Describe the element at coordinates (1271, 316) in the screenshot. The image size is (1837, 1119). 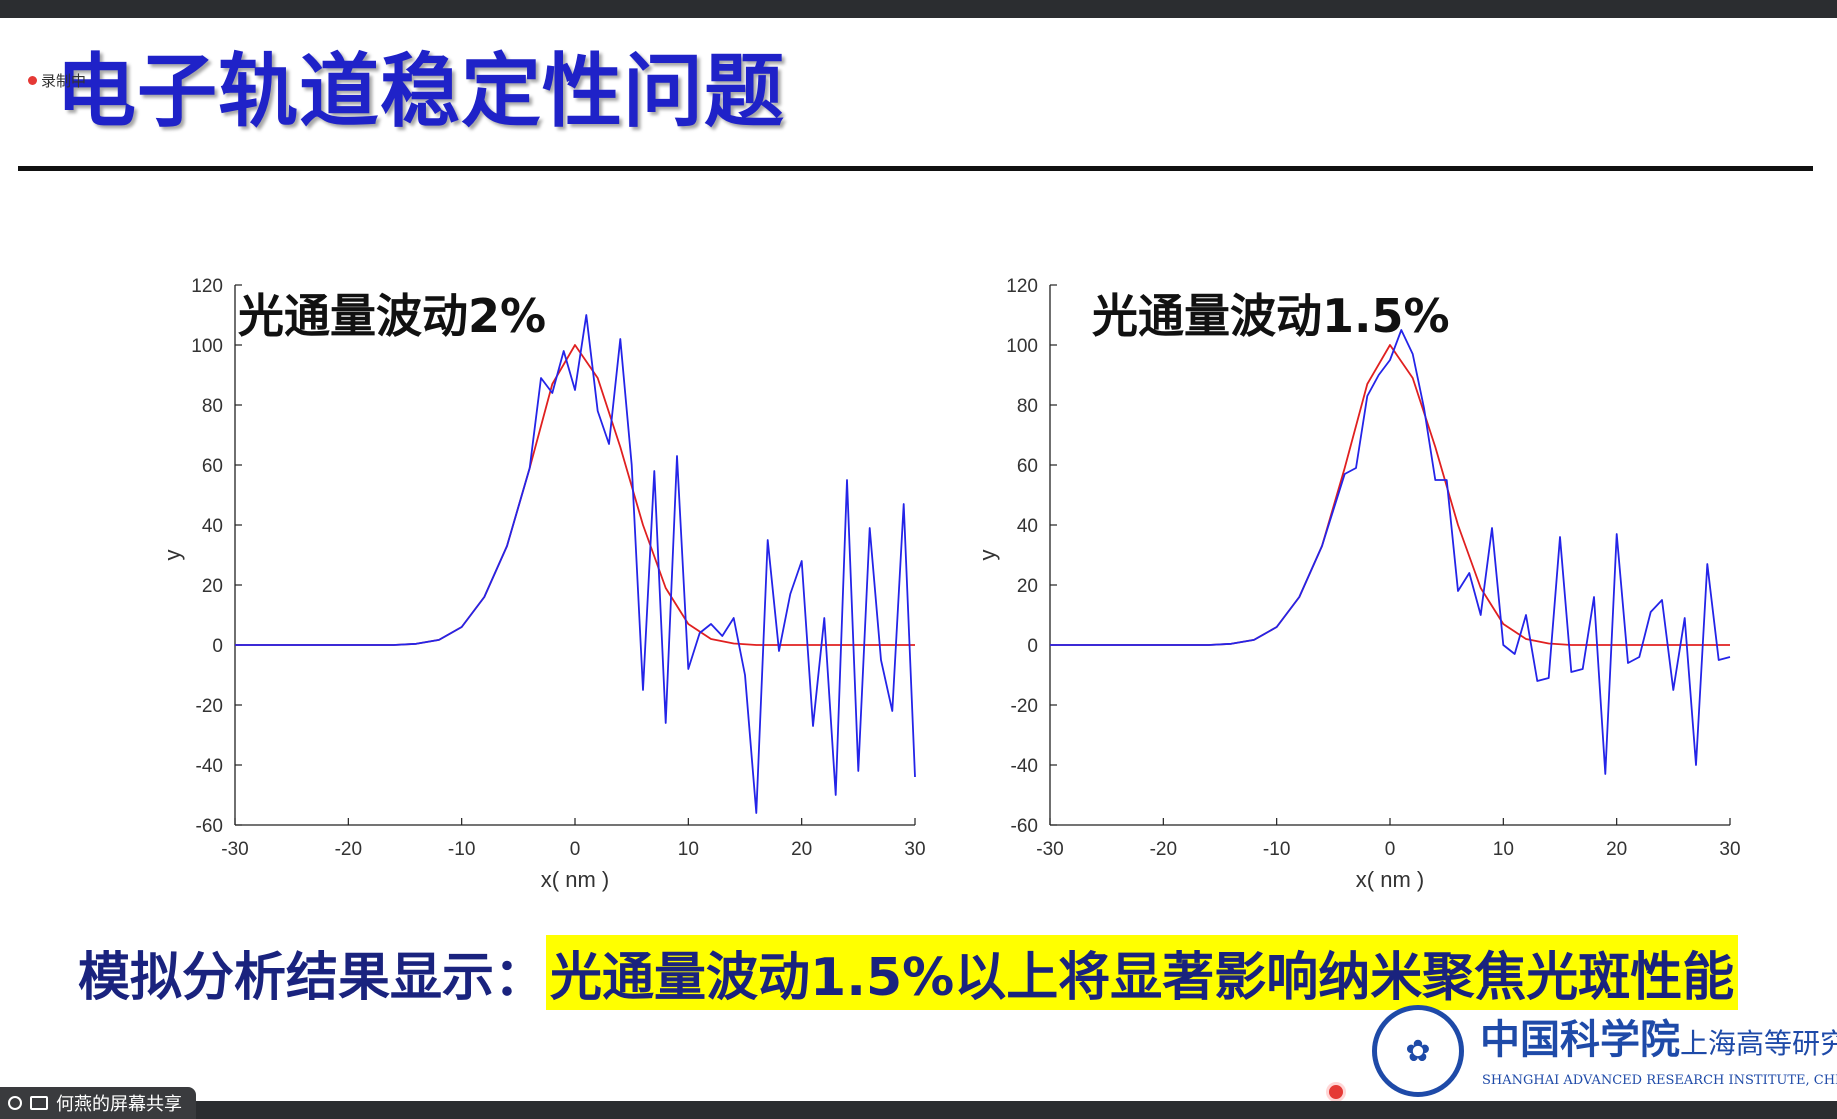
I see `chart-right-title: 光通量波动1.5%` at that location.